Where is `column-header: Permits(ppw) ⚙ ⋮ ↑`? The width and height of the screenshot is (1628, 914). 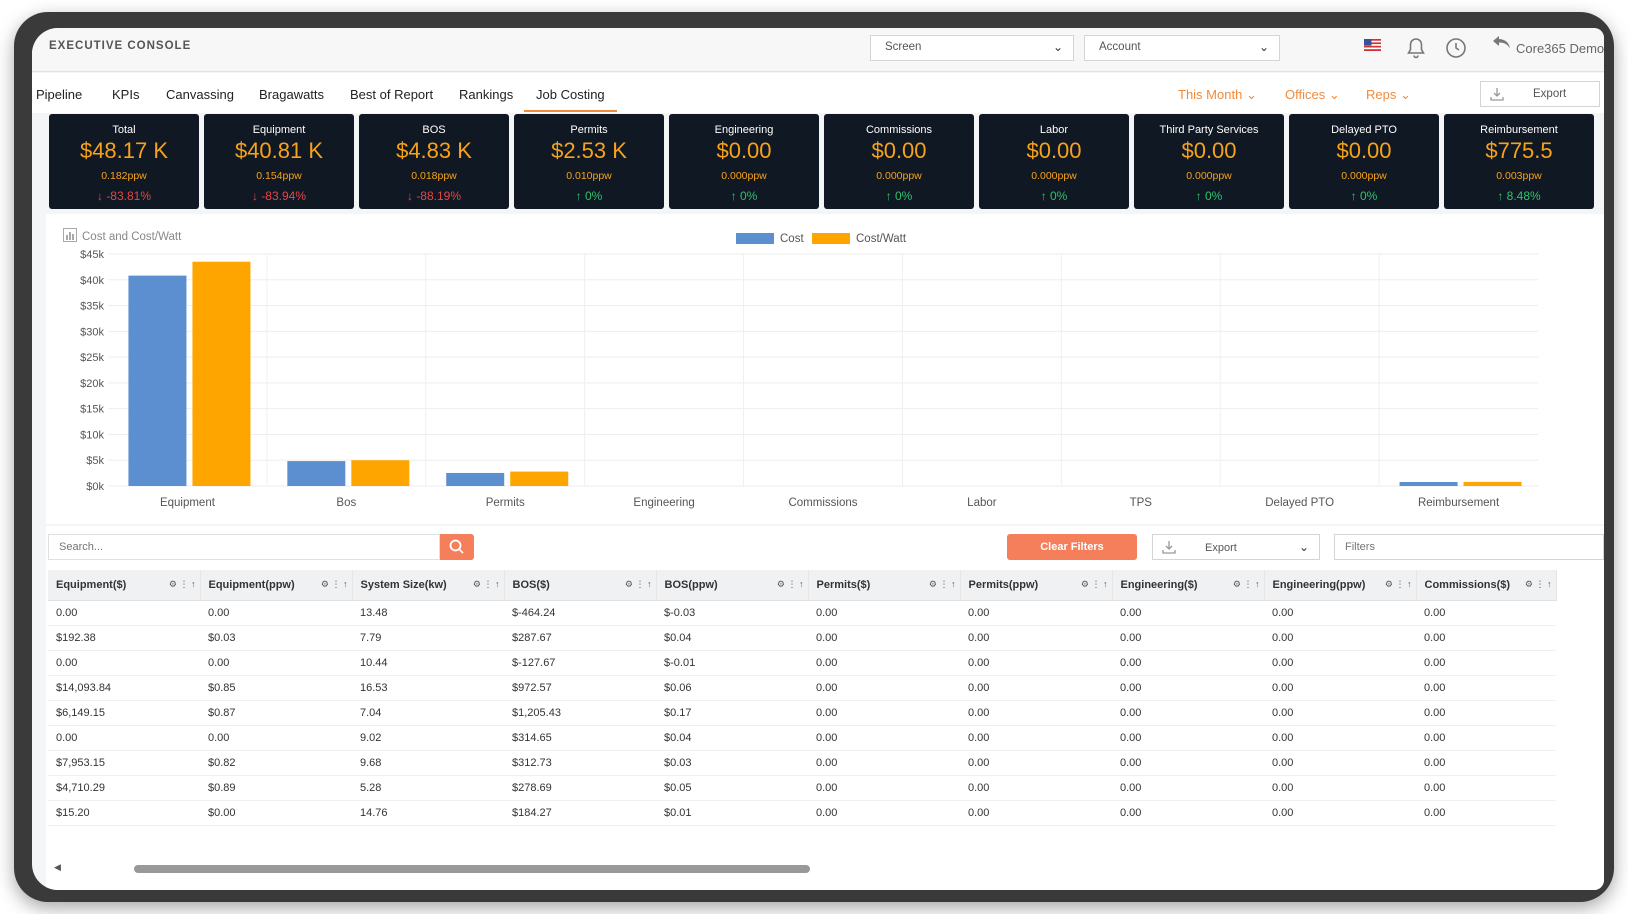 column-header: Permits(ppw) ⚙ ⋮ ↑ is located at coordinates (1036, 585).